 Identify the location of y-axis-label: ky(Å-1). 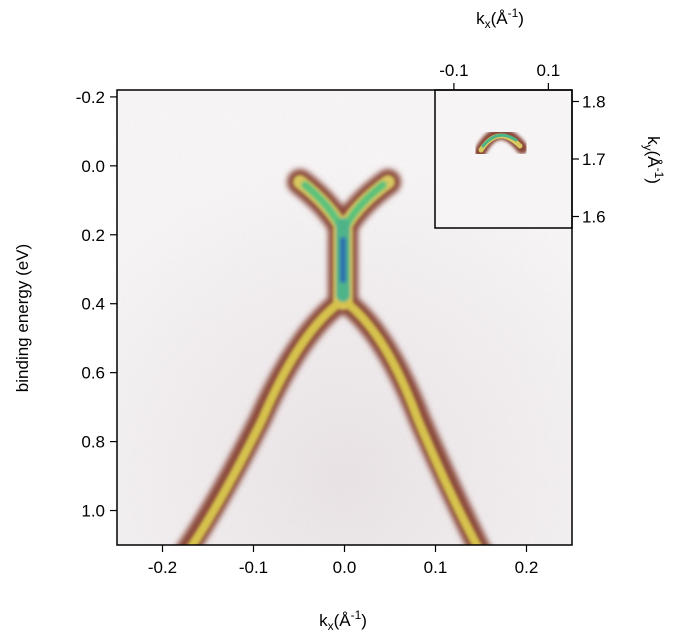
(653, 160).